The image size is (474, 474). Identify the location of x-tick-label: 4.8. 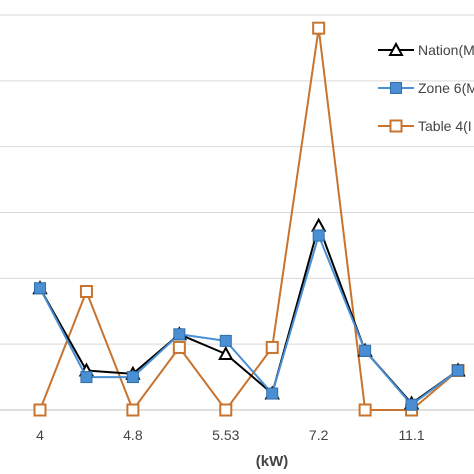
(133, 435).